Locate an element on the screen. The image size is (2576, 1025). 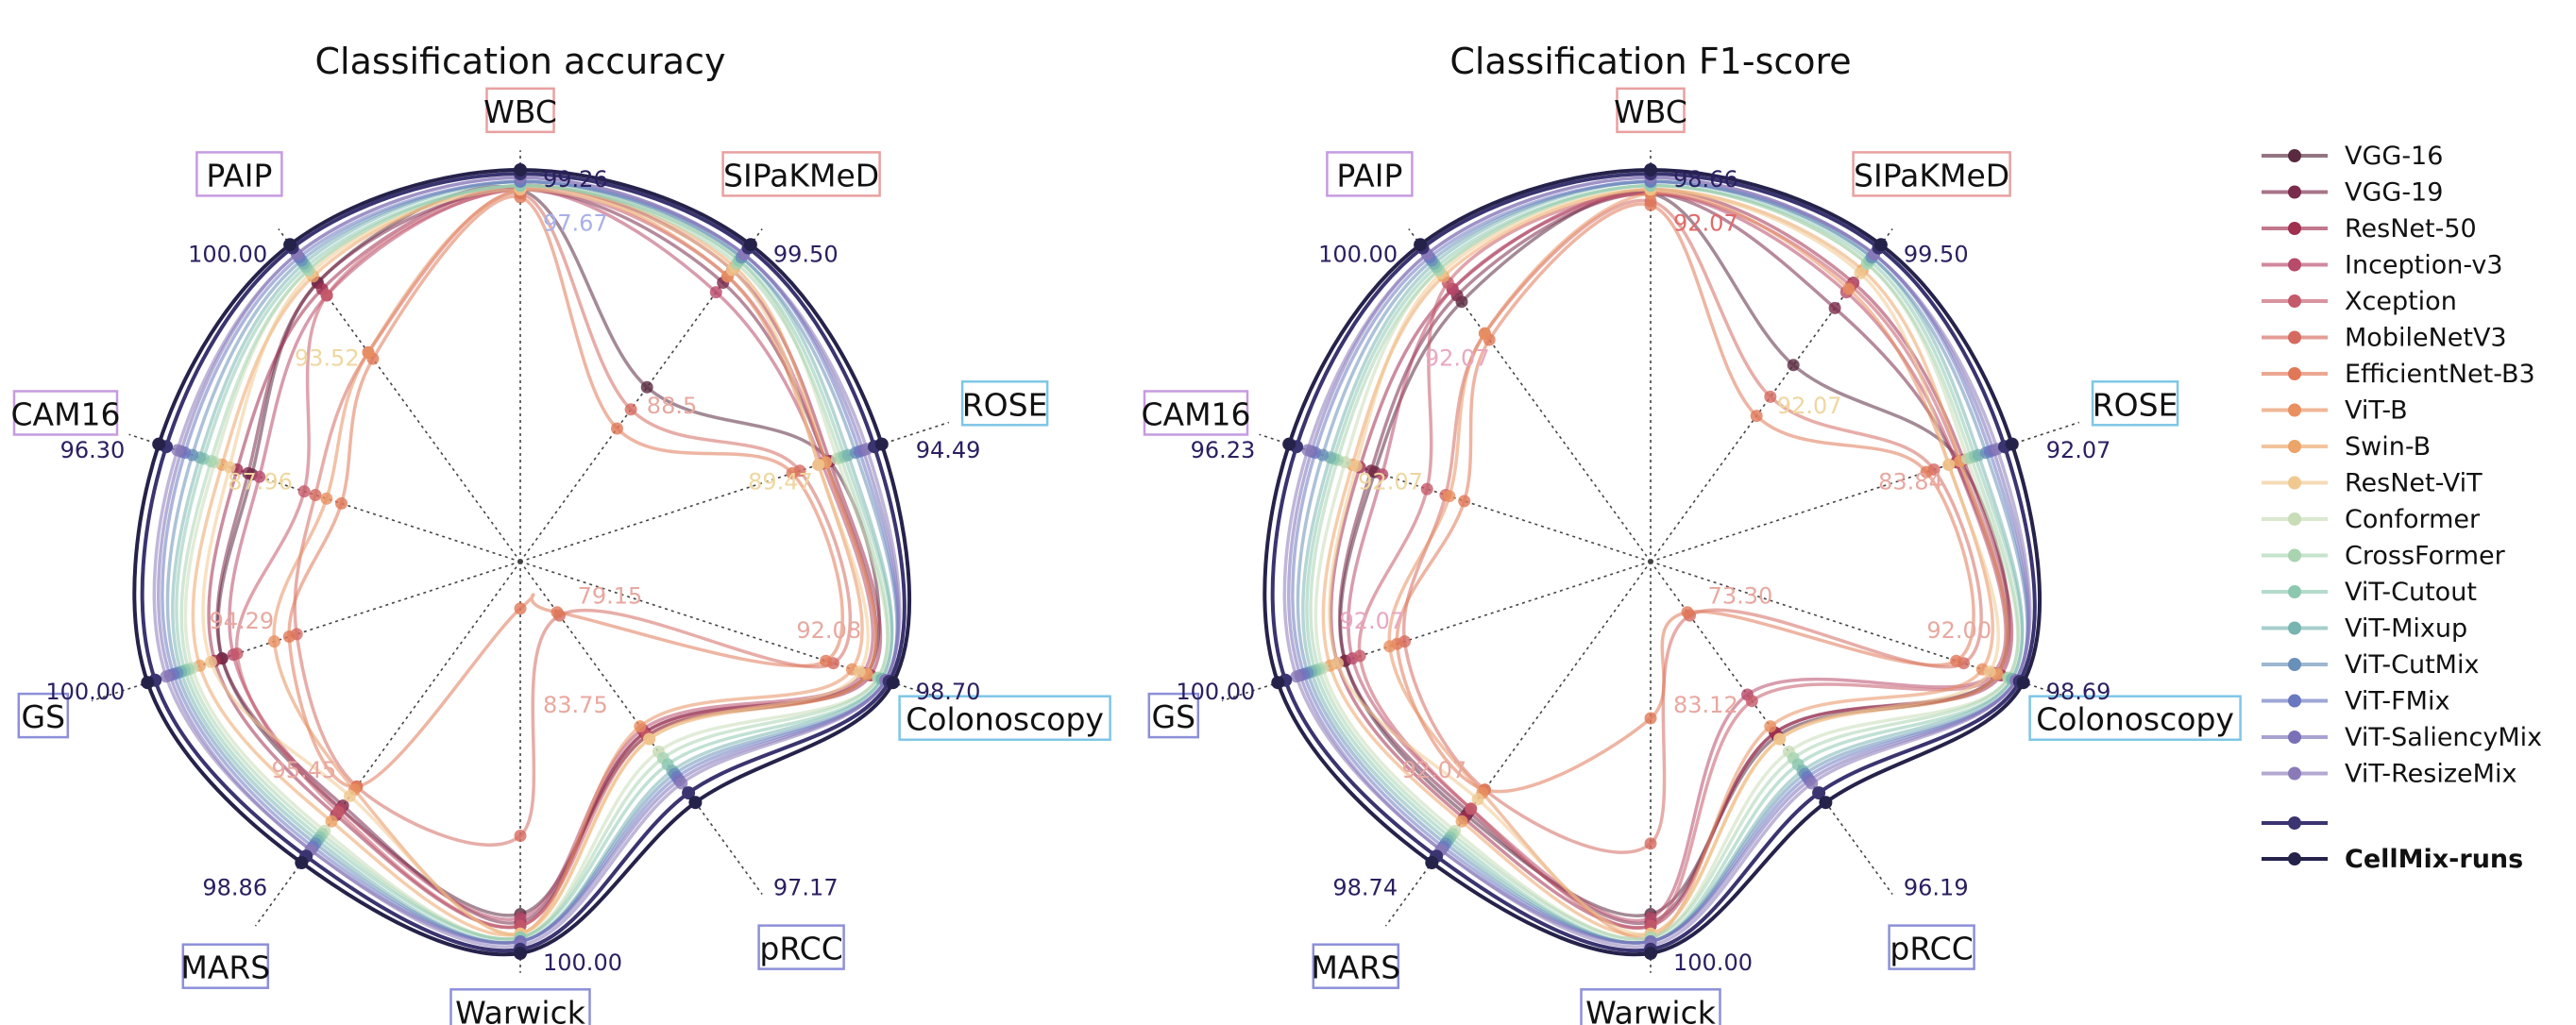
axis-label-text: CAM16 is located at coordinates (1195, 414).